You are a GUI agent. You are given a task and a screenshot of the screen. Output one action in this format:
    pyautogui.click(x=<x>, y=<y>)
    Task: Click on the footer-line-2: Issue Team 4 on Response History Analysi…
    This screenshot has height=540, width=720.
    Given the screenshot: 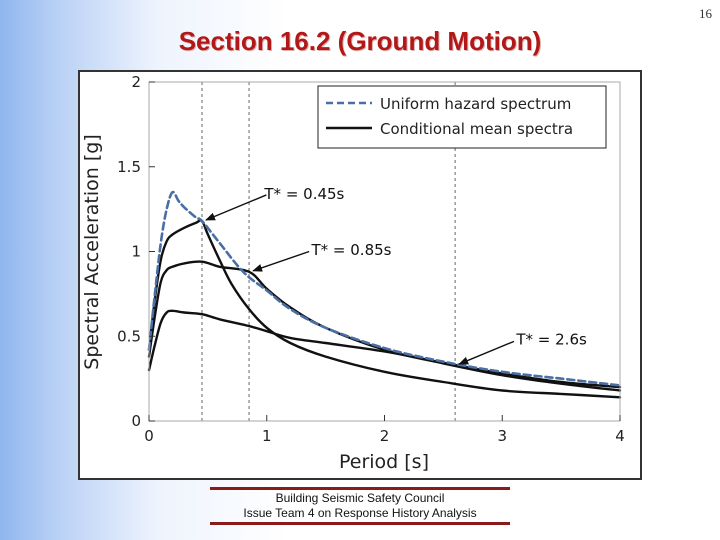 What is the action you would take?
    pyautogui.click(x=360, y=513)
    